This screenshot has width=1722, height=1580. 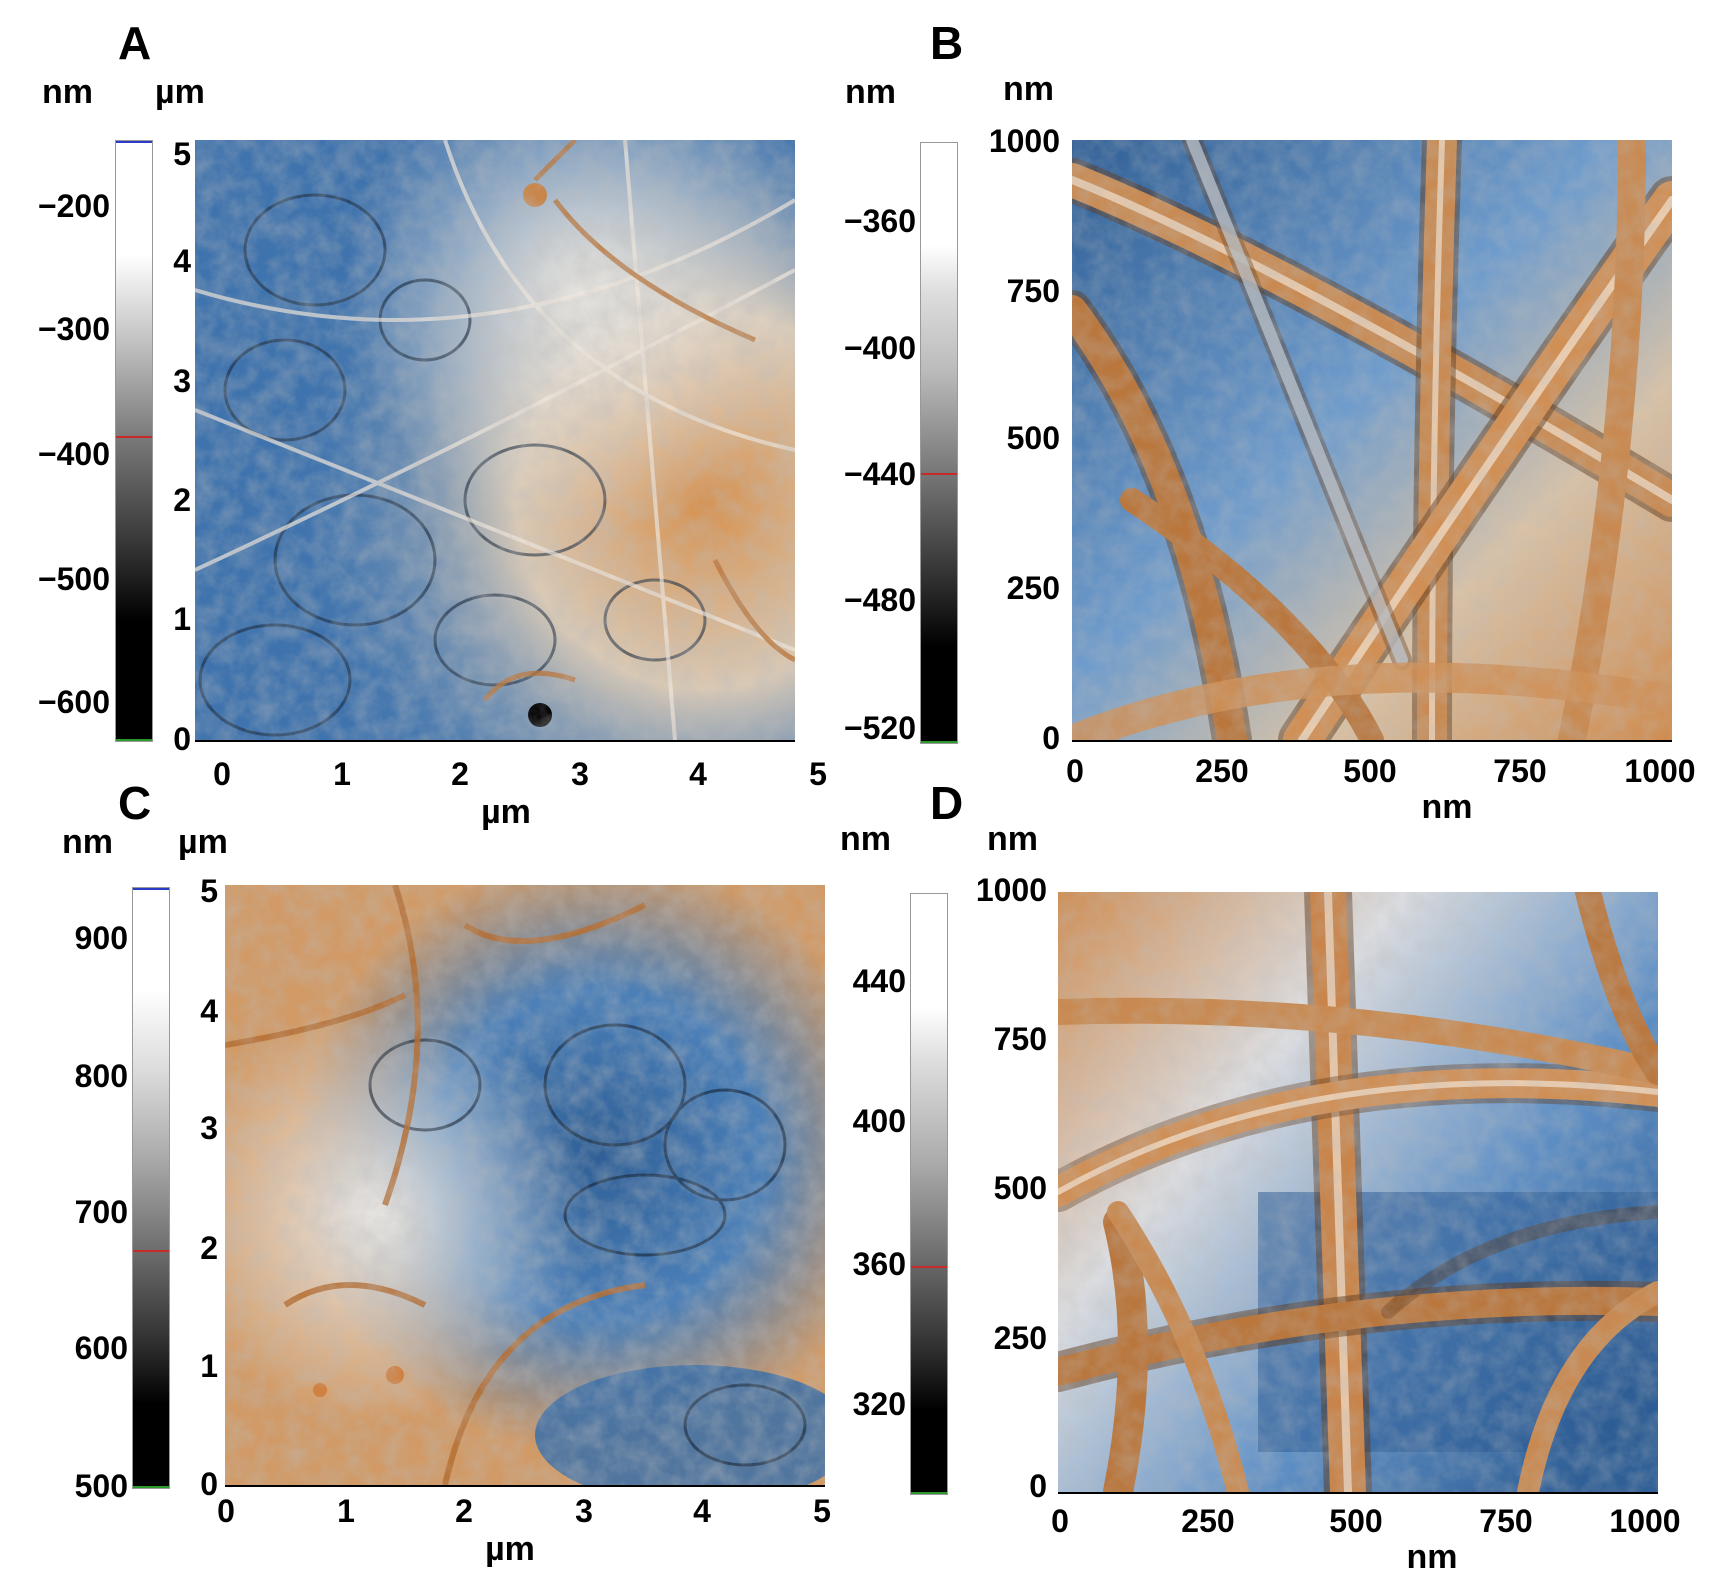 I want to click on axis-unit-b: nm, so click(x=1028, y=89).